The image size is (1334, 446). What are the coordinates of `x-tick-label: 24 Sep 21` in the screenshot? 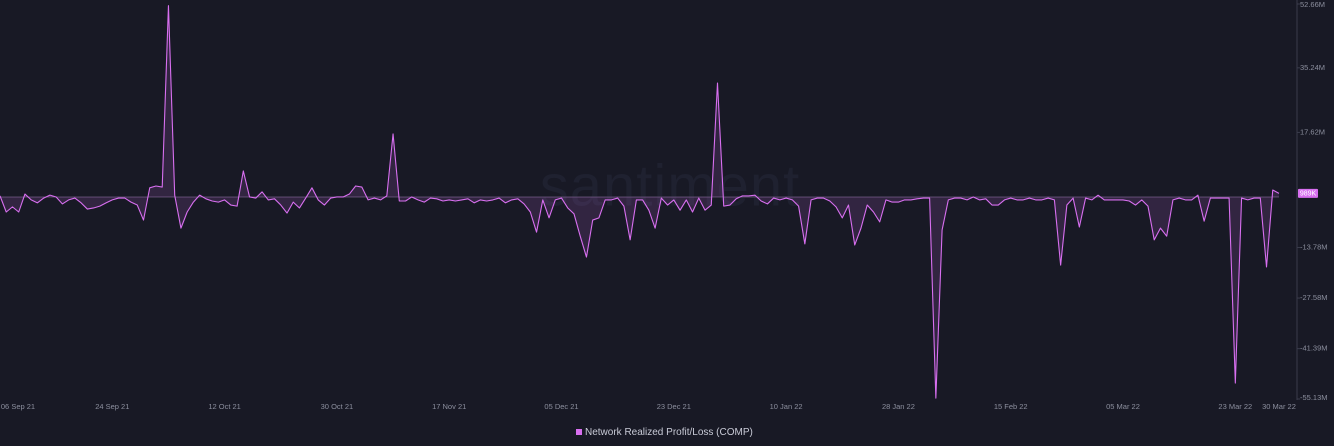 It's located at (112, 406).